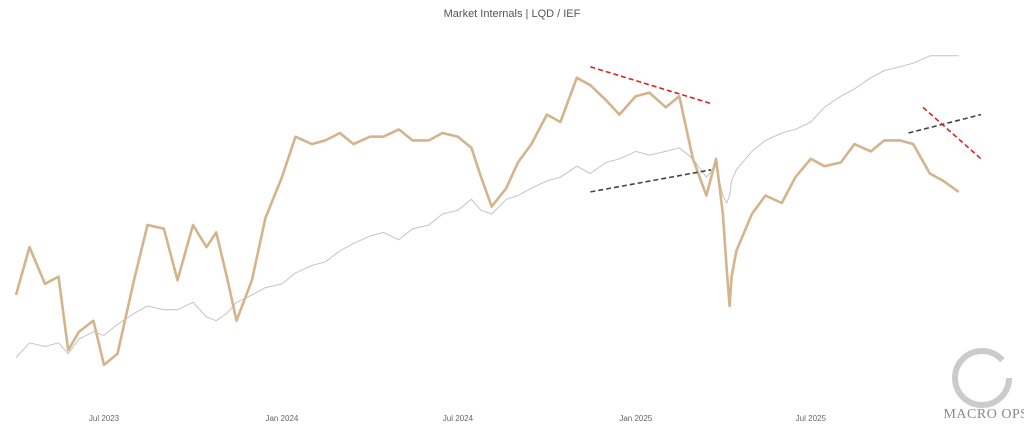 This screenshot has width=1024, height=428. I want to click on brand-watermark: MACRO OPS, so click(983, 385).